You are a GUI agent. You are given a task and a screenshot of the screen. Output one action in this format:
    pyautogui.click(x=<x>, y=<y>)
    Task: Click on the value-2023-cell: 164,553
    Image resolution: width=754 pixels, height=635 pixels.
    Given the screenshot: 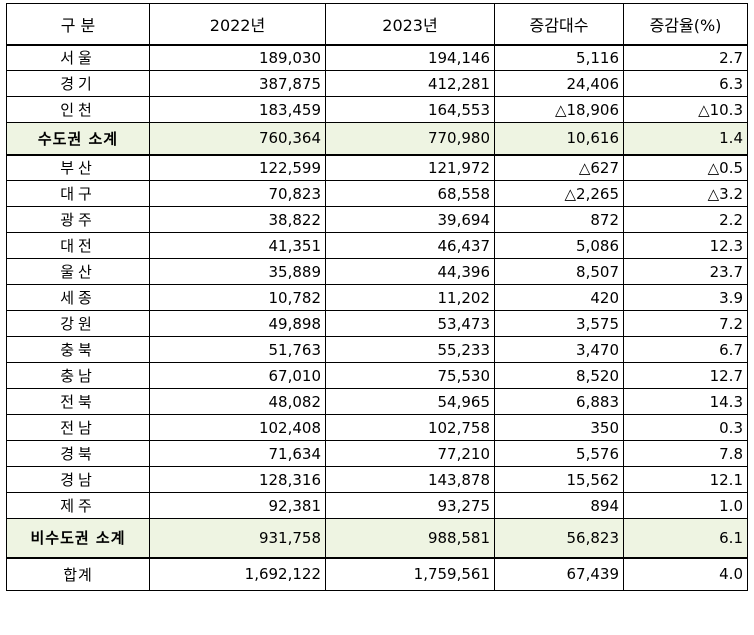 What is the action you would take?
    pyautogui.click(x=410, y=109)
    